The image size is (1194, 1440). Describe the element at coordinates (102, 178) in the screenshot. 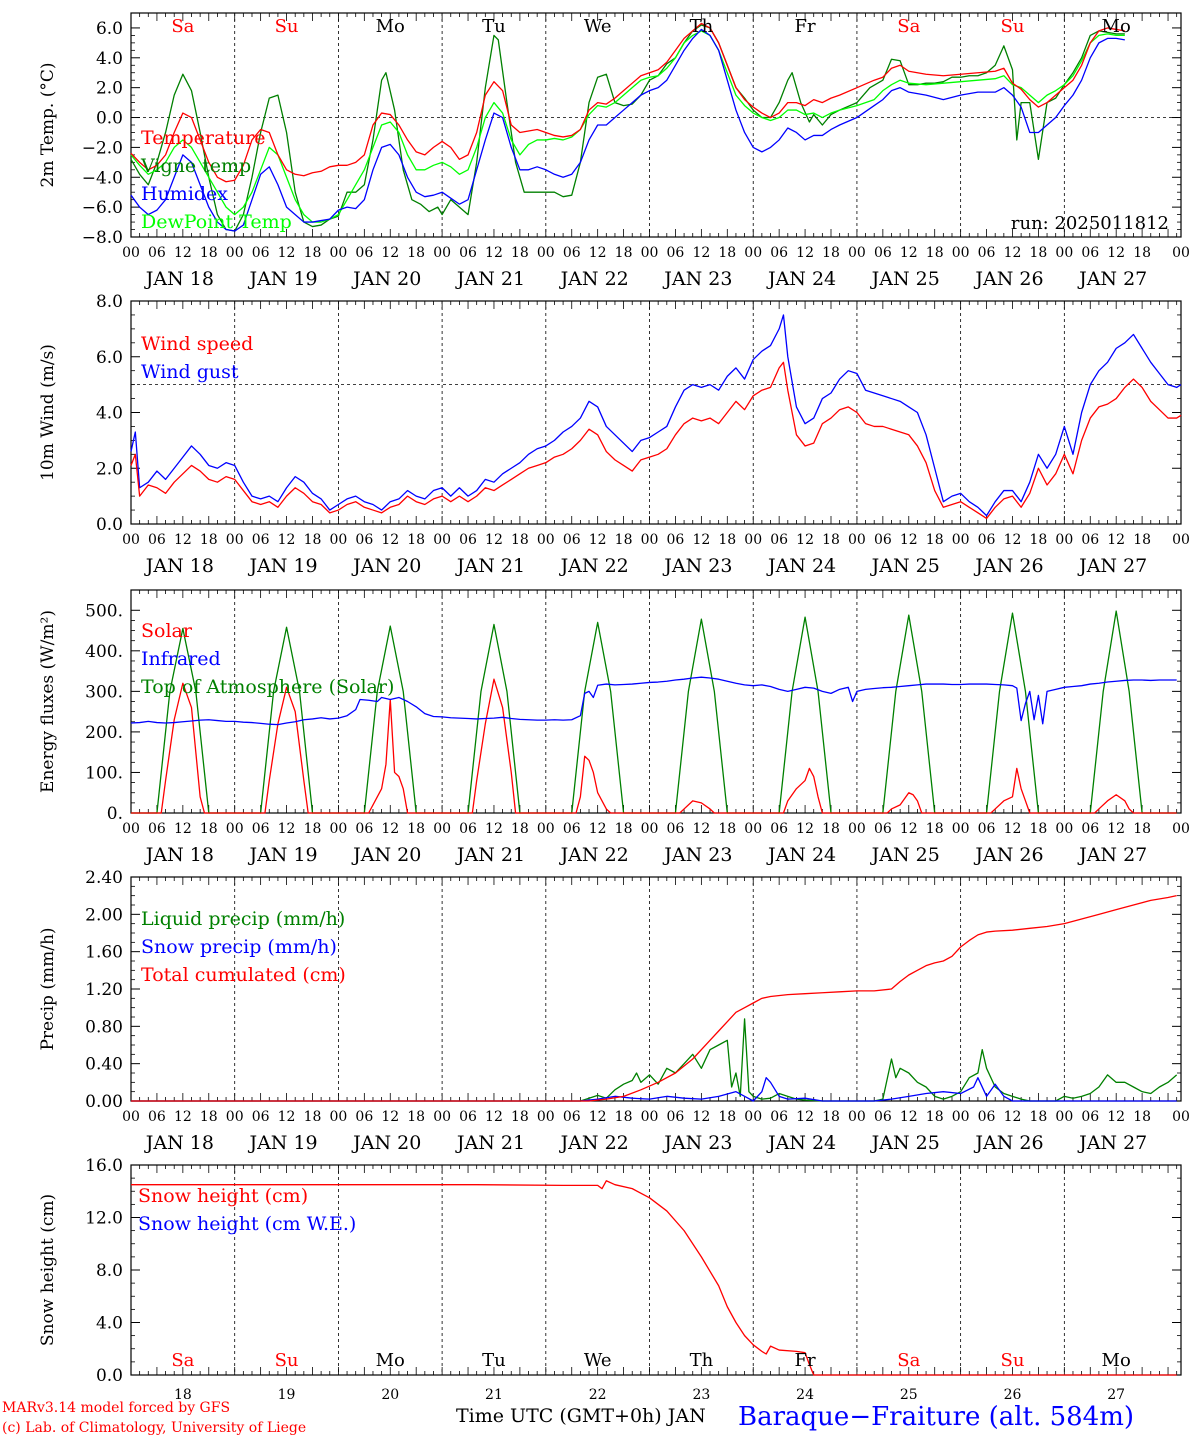

I see `y-tick-label: −4.0` at that location.